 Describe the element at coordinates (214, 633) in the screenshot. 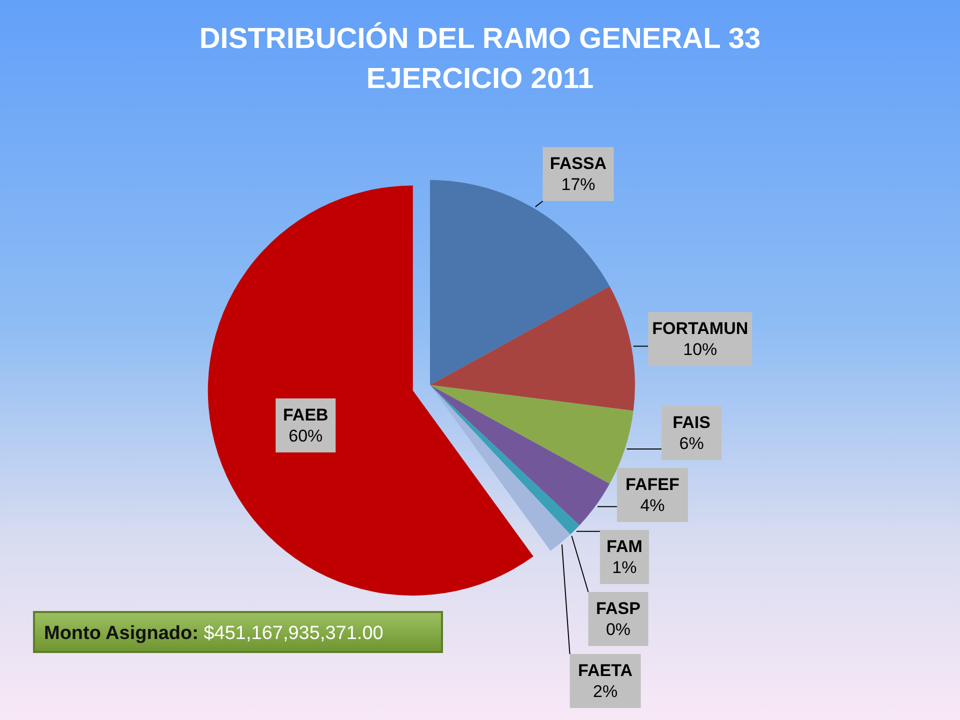

I see `text: Monto Asignado: $451,167,935,371.00` at that location.